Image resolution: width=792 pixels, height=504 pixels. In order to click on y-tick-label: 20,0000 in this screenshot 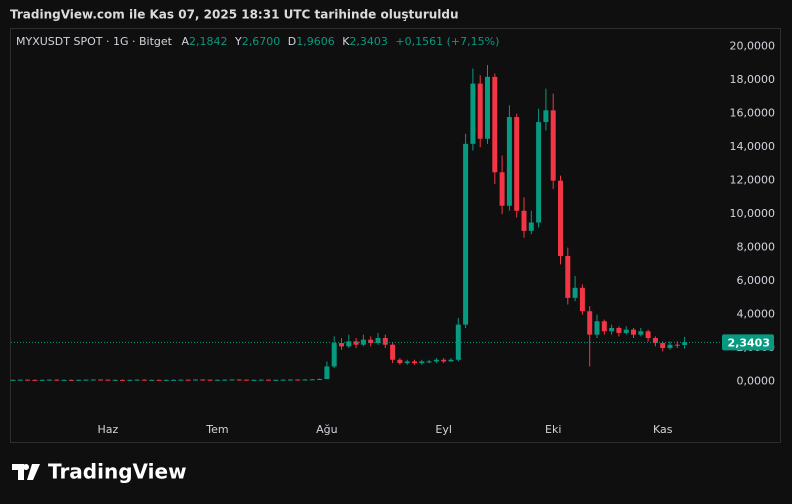, I will do `click(753, 46)`.